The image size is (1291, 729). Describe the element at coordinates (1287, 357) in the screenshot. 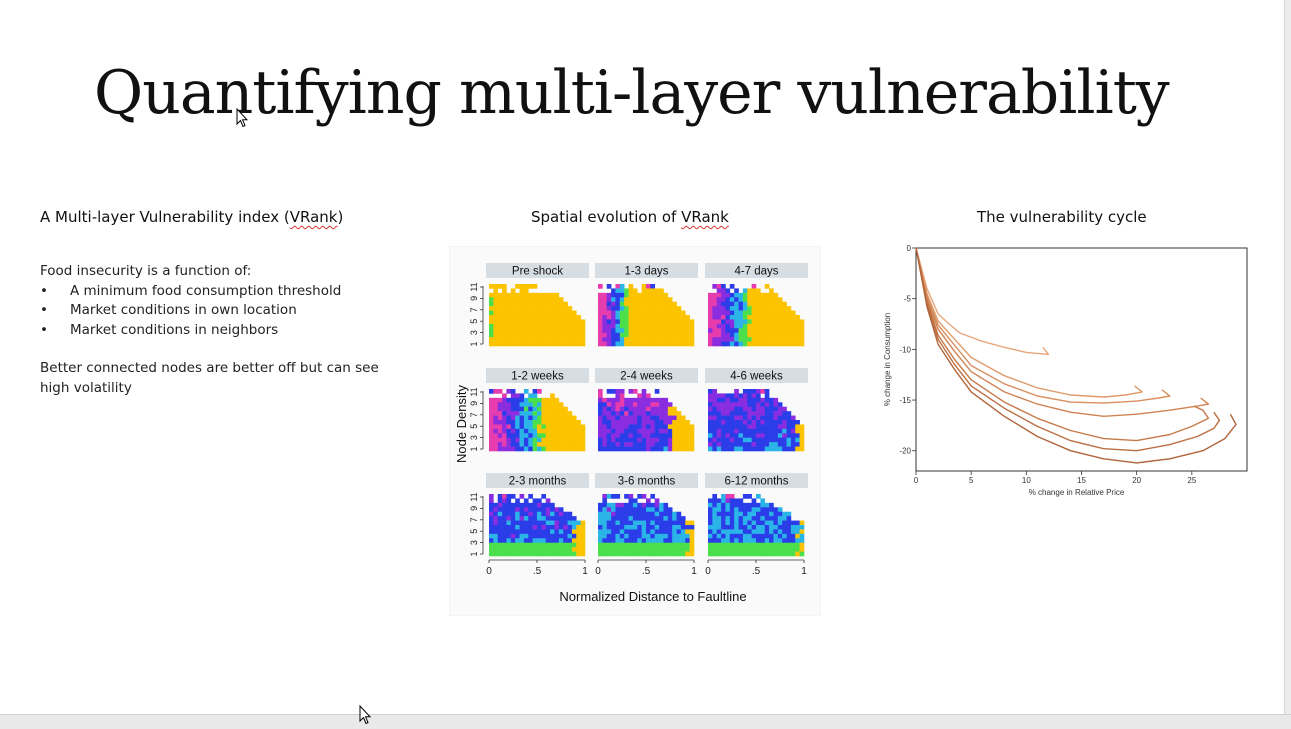

I see `vertical-scrollbar` at that location.